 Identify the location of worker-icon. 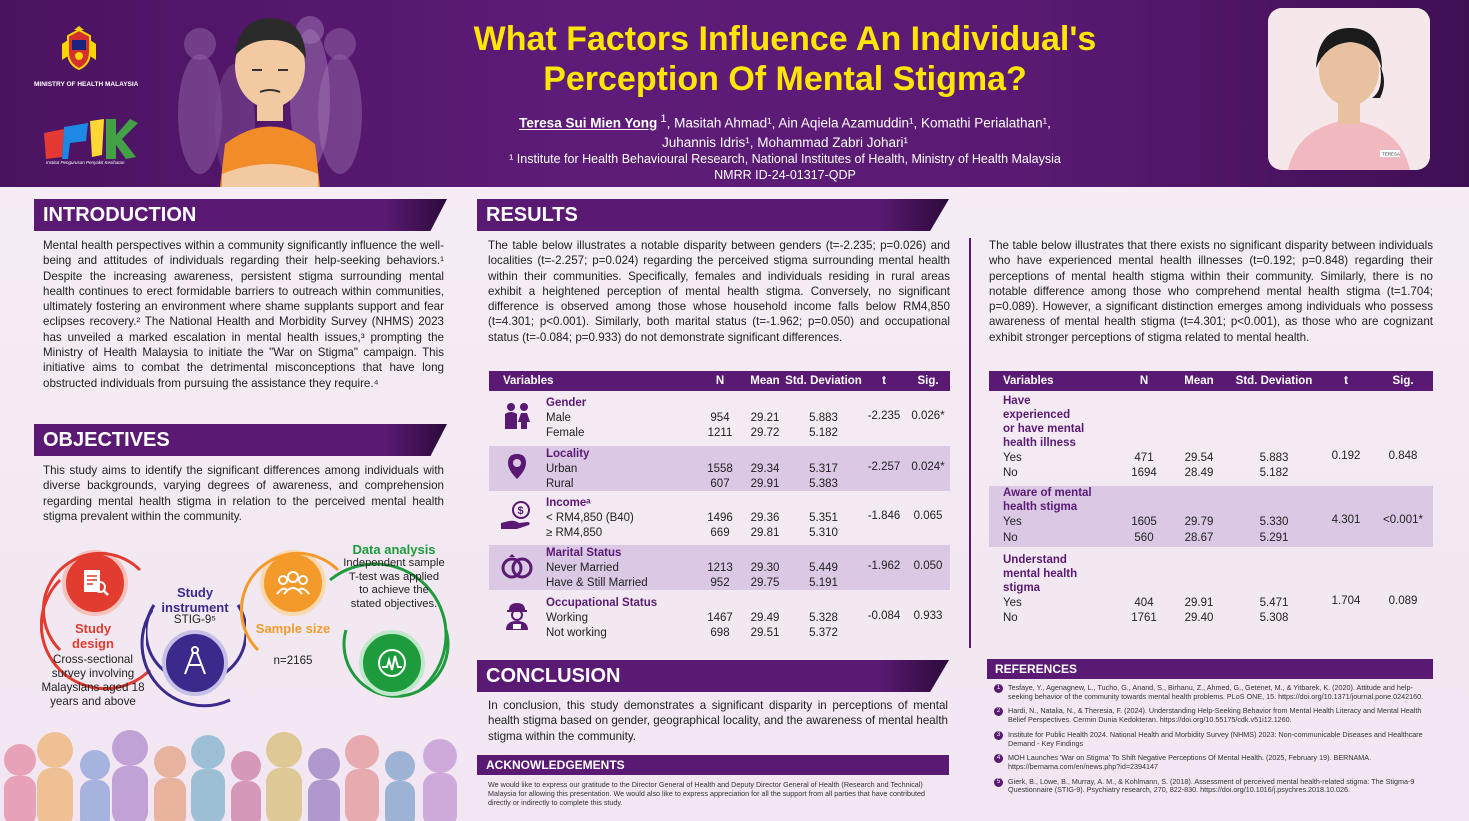
(516, 617).